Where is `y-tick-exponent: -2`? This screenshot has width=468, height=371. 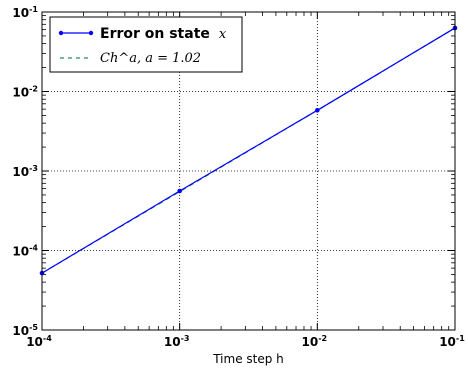
y-tick-exponent: -2 is located at coordinates (33, 89).